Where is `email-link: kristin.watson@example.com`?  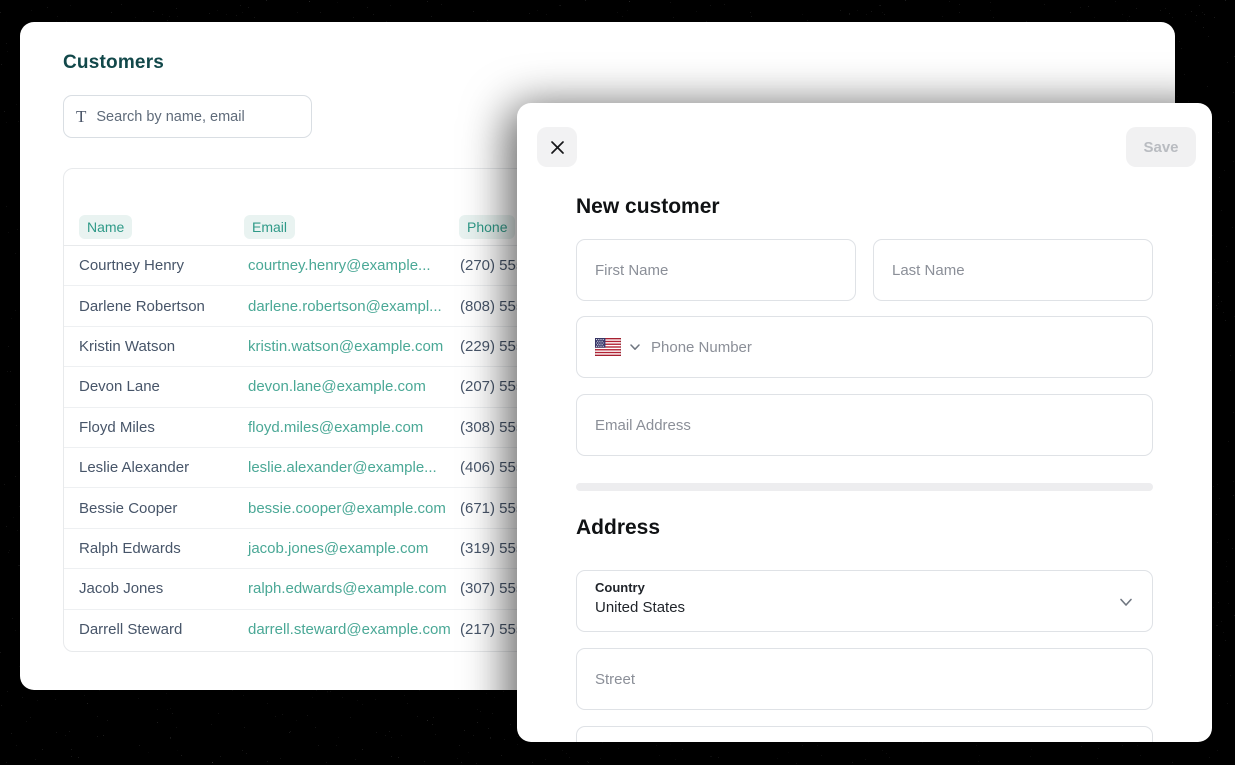
email-link: kristin.watson@example.com is located at coordinates (346, 346).